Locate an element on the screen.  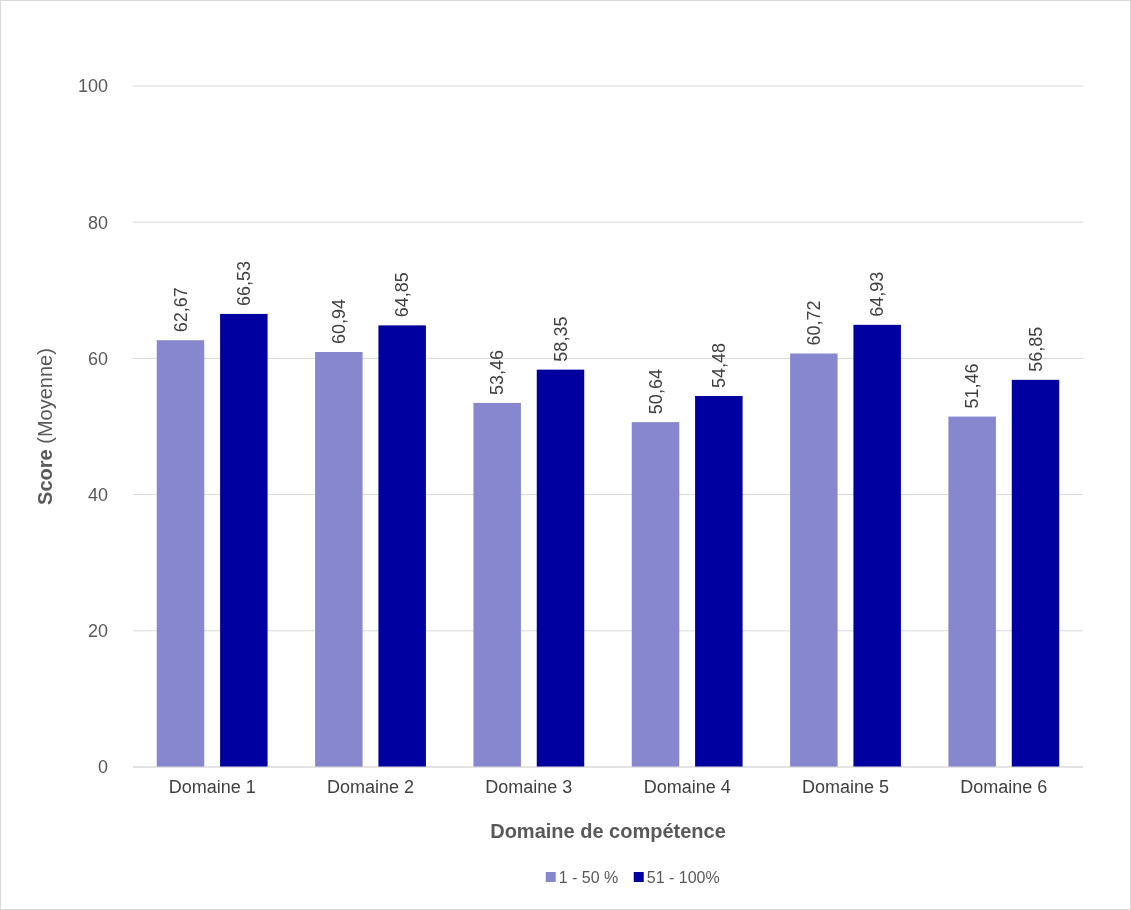
data-label: 60,94 is located at coordinates (338, 321).